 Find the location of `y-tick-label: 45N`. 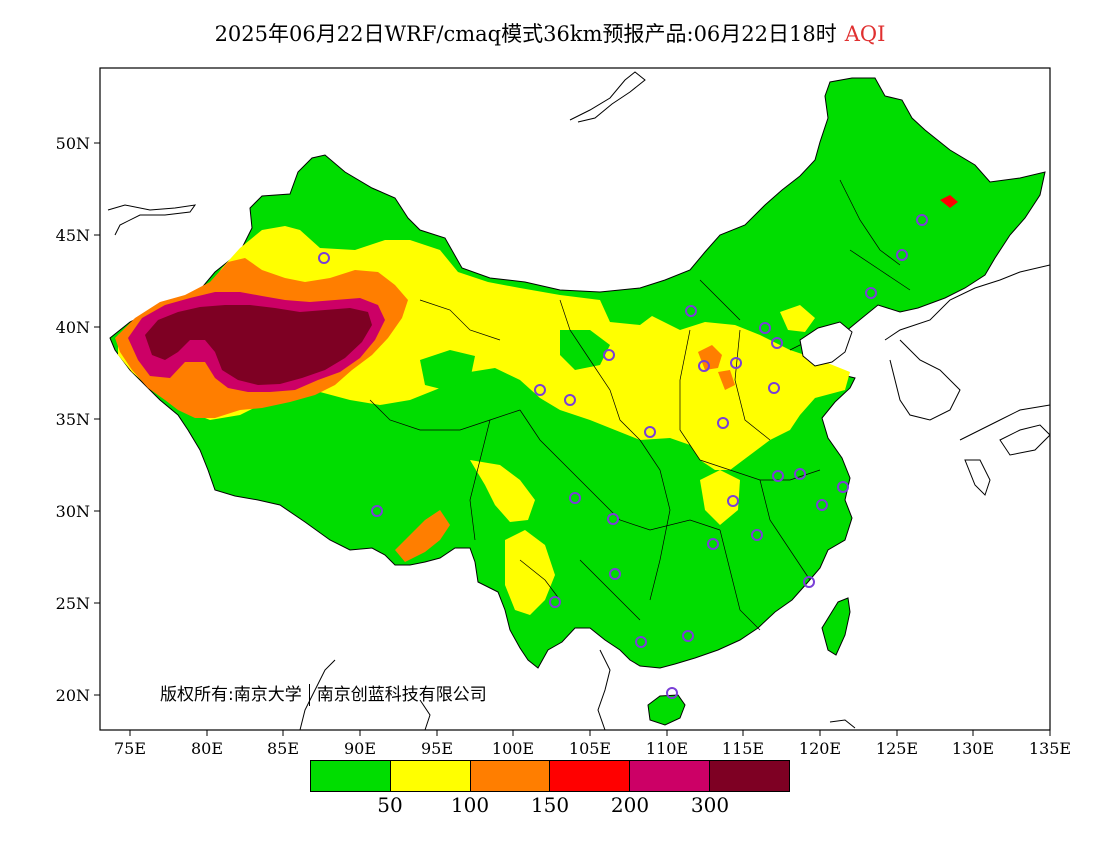

y-tick-label: 45N is located at coordinates (73, 235).